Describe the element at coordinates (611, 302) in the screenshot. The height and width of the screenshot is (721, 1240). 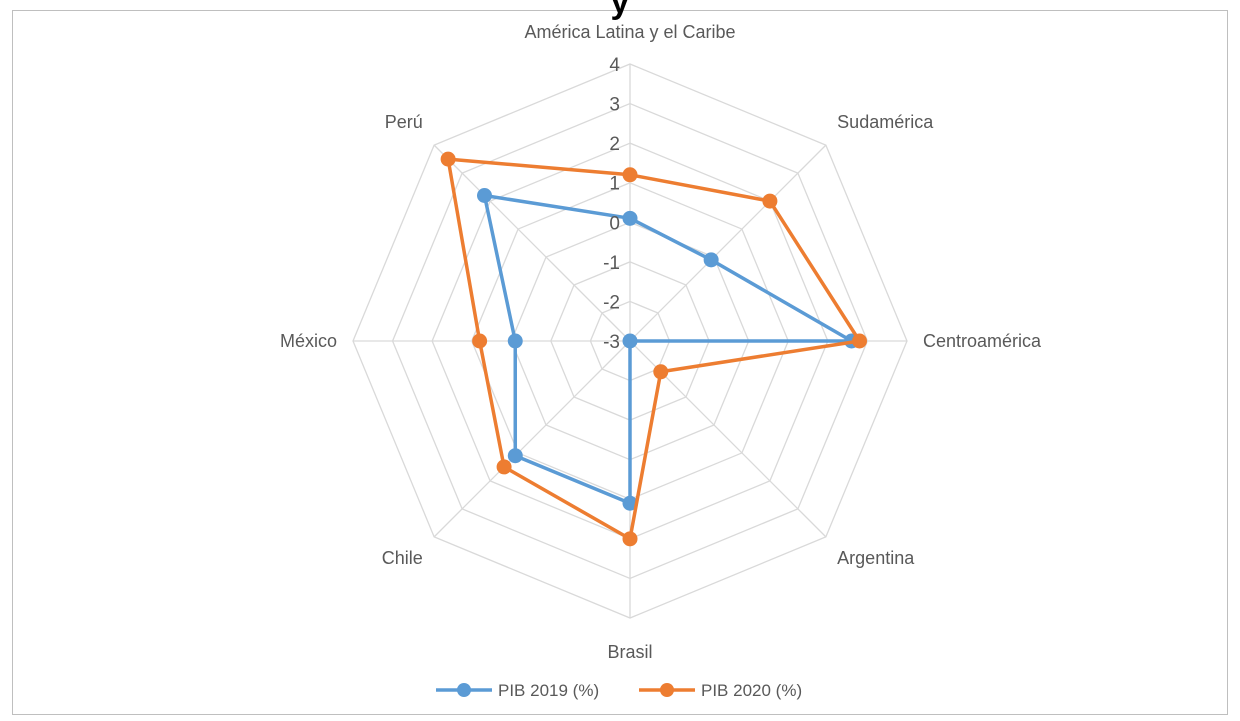
I see `r-tick-label: -2` at that location.